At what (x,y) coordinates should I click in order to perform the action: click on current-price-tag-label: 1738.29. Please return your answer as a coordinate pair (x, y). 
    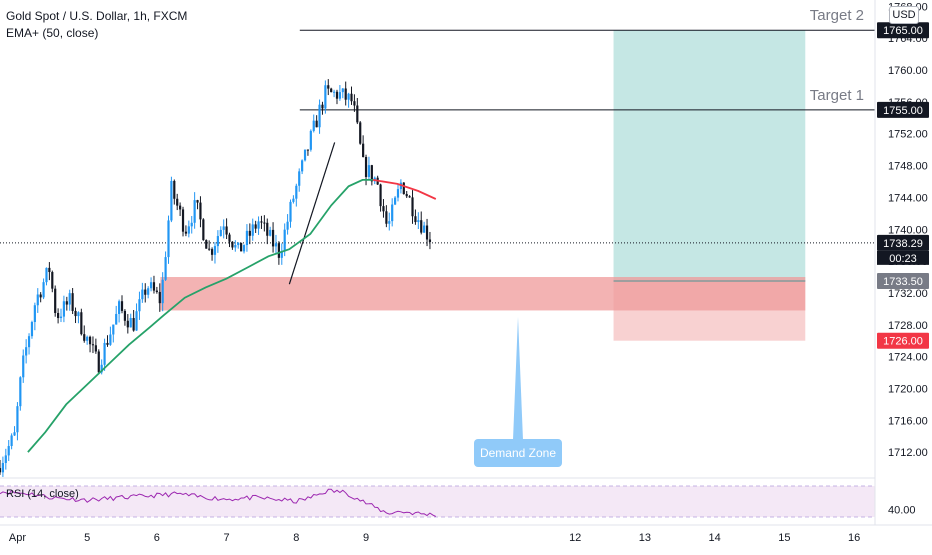
    Looking at the image, I should click on (903, 244).